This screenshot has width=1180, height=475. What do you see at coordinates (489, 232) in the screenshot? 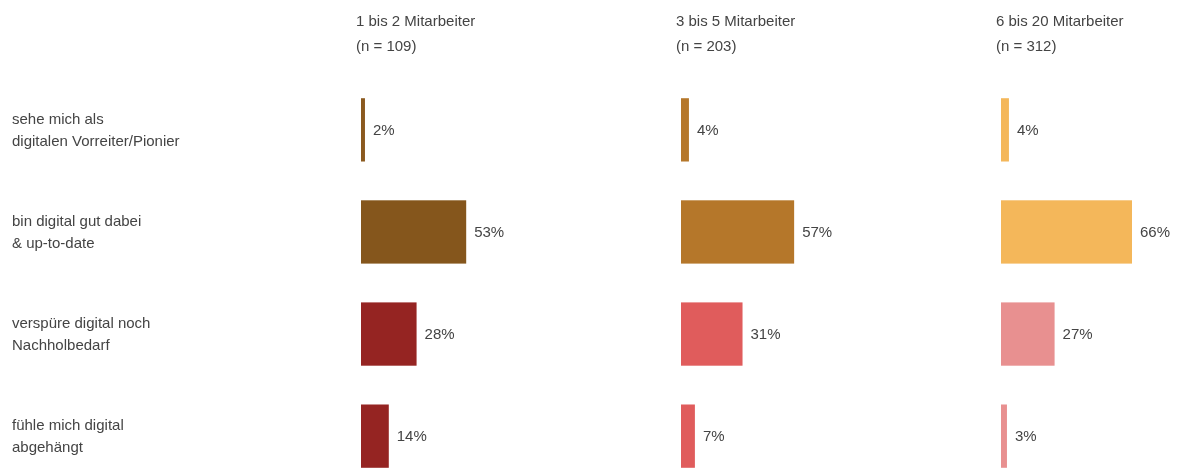
I see `data-label: 53%` at bounding box center [489, 232].